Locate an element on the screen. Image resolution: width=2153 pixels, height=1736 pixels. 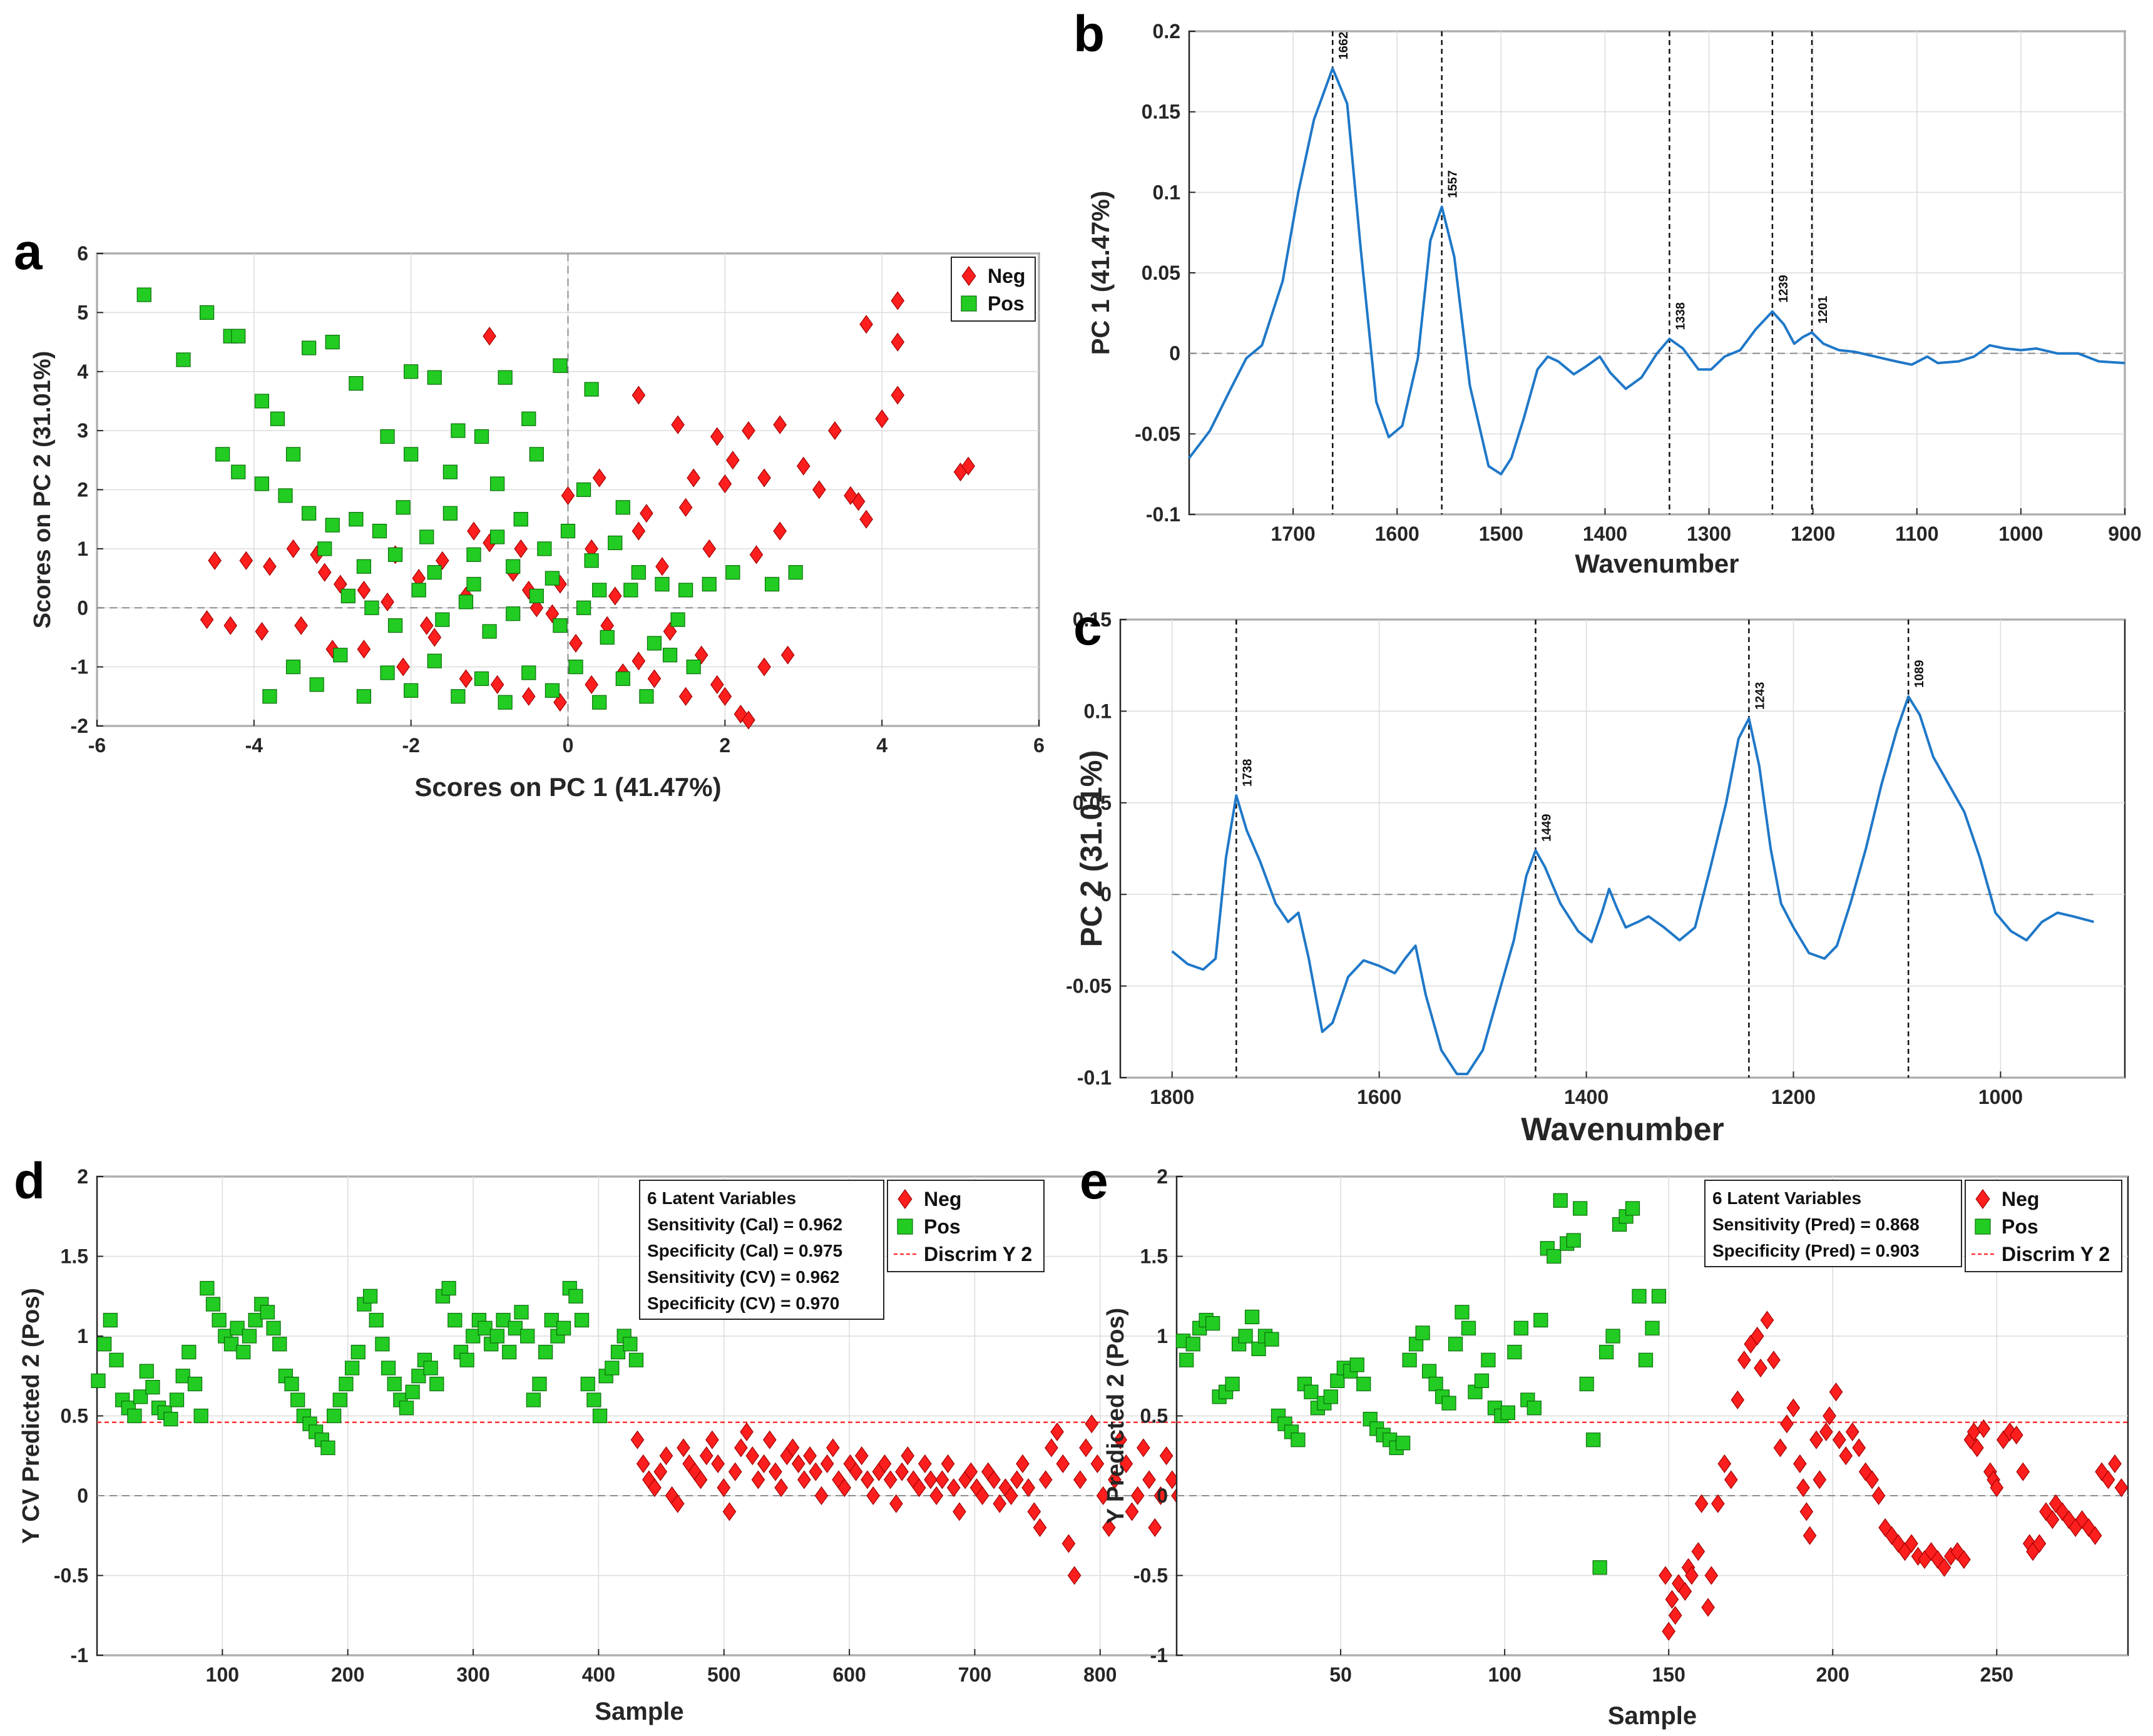
stats-line: 6 Latent Variables is located at coordinates (1786, 1198).